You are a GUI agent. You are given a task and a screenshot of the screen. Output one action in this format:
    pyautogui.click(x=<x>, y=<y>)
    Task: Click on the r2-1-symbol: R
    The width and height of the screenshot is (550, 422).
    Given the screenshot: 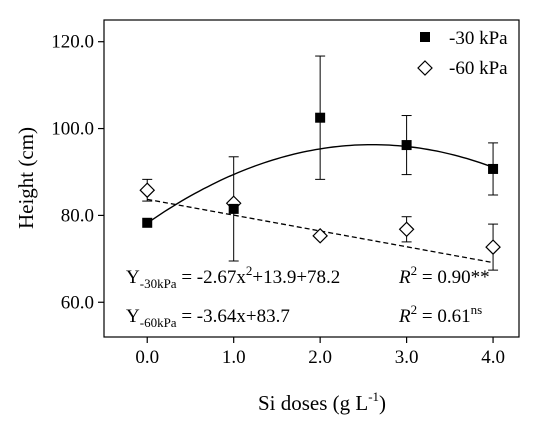 What is the action you would take?
    pyautogui.click(x=404, y=277)
    